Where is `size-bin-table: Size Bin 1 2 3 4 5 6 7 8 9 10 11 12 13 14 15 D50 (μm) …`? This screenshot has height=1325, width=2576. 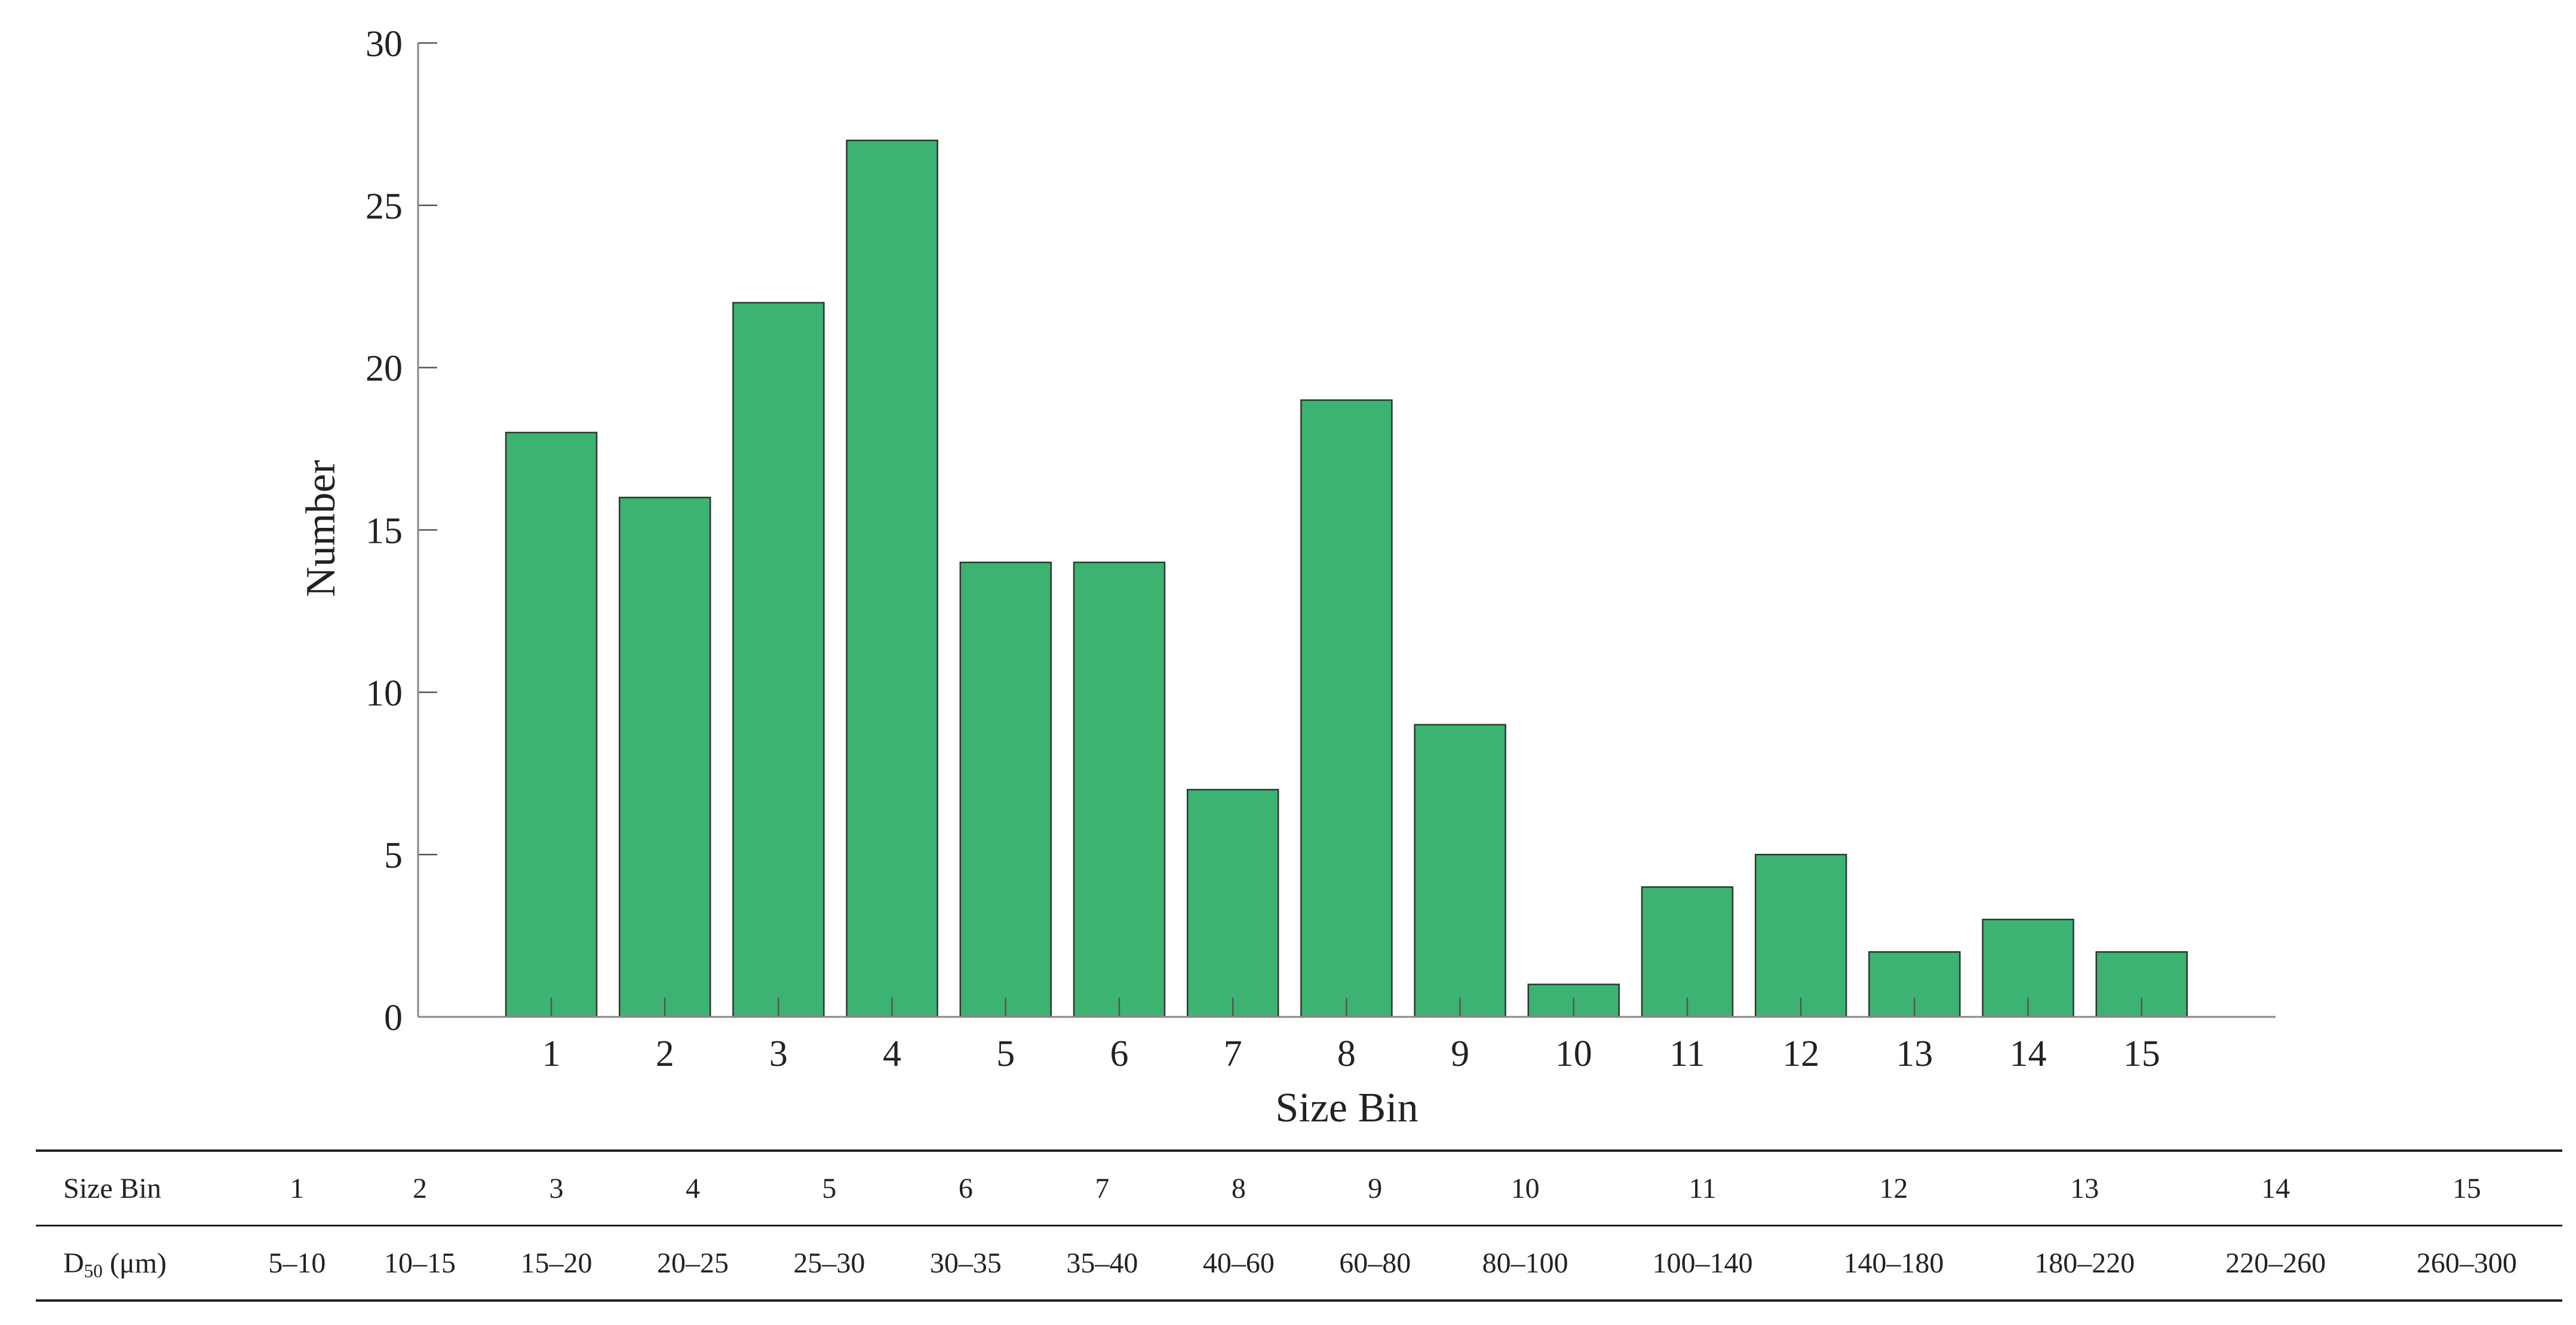 size-bin-table: Size Bin 1 2 3 4 5 6 7 8 9 10 11 12 13 14 15 D50 (μm) … is located at coordinates (1299, 1225).